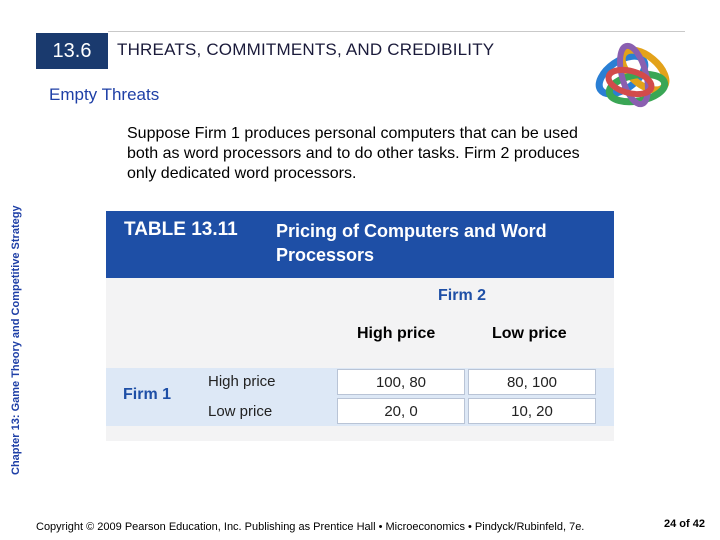  Describe the element at coordinates (411, 243) in the screenshot. I see `table-caption: Pricing of Computers and Word Processors` at that location.